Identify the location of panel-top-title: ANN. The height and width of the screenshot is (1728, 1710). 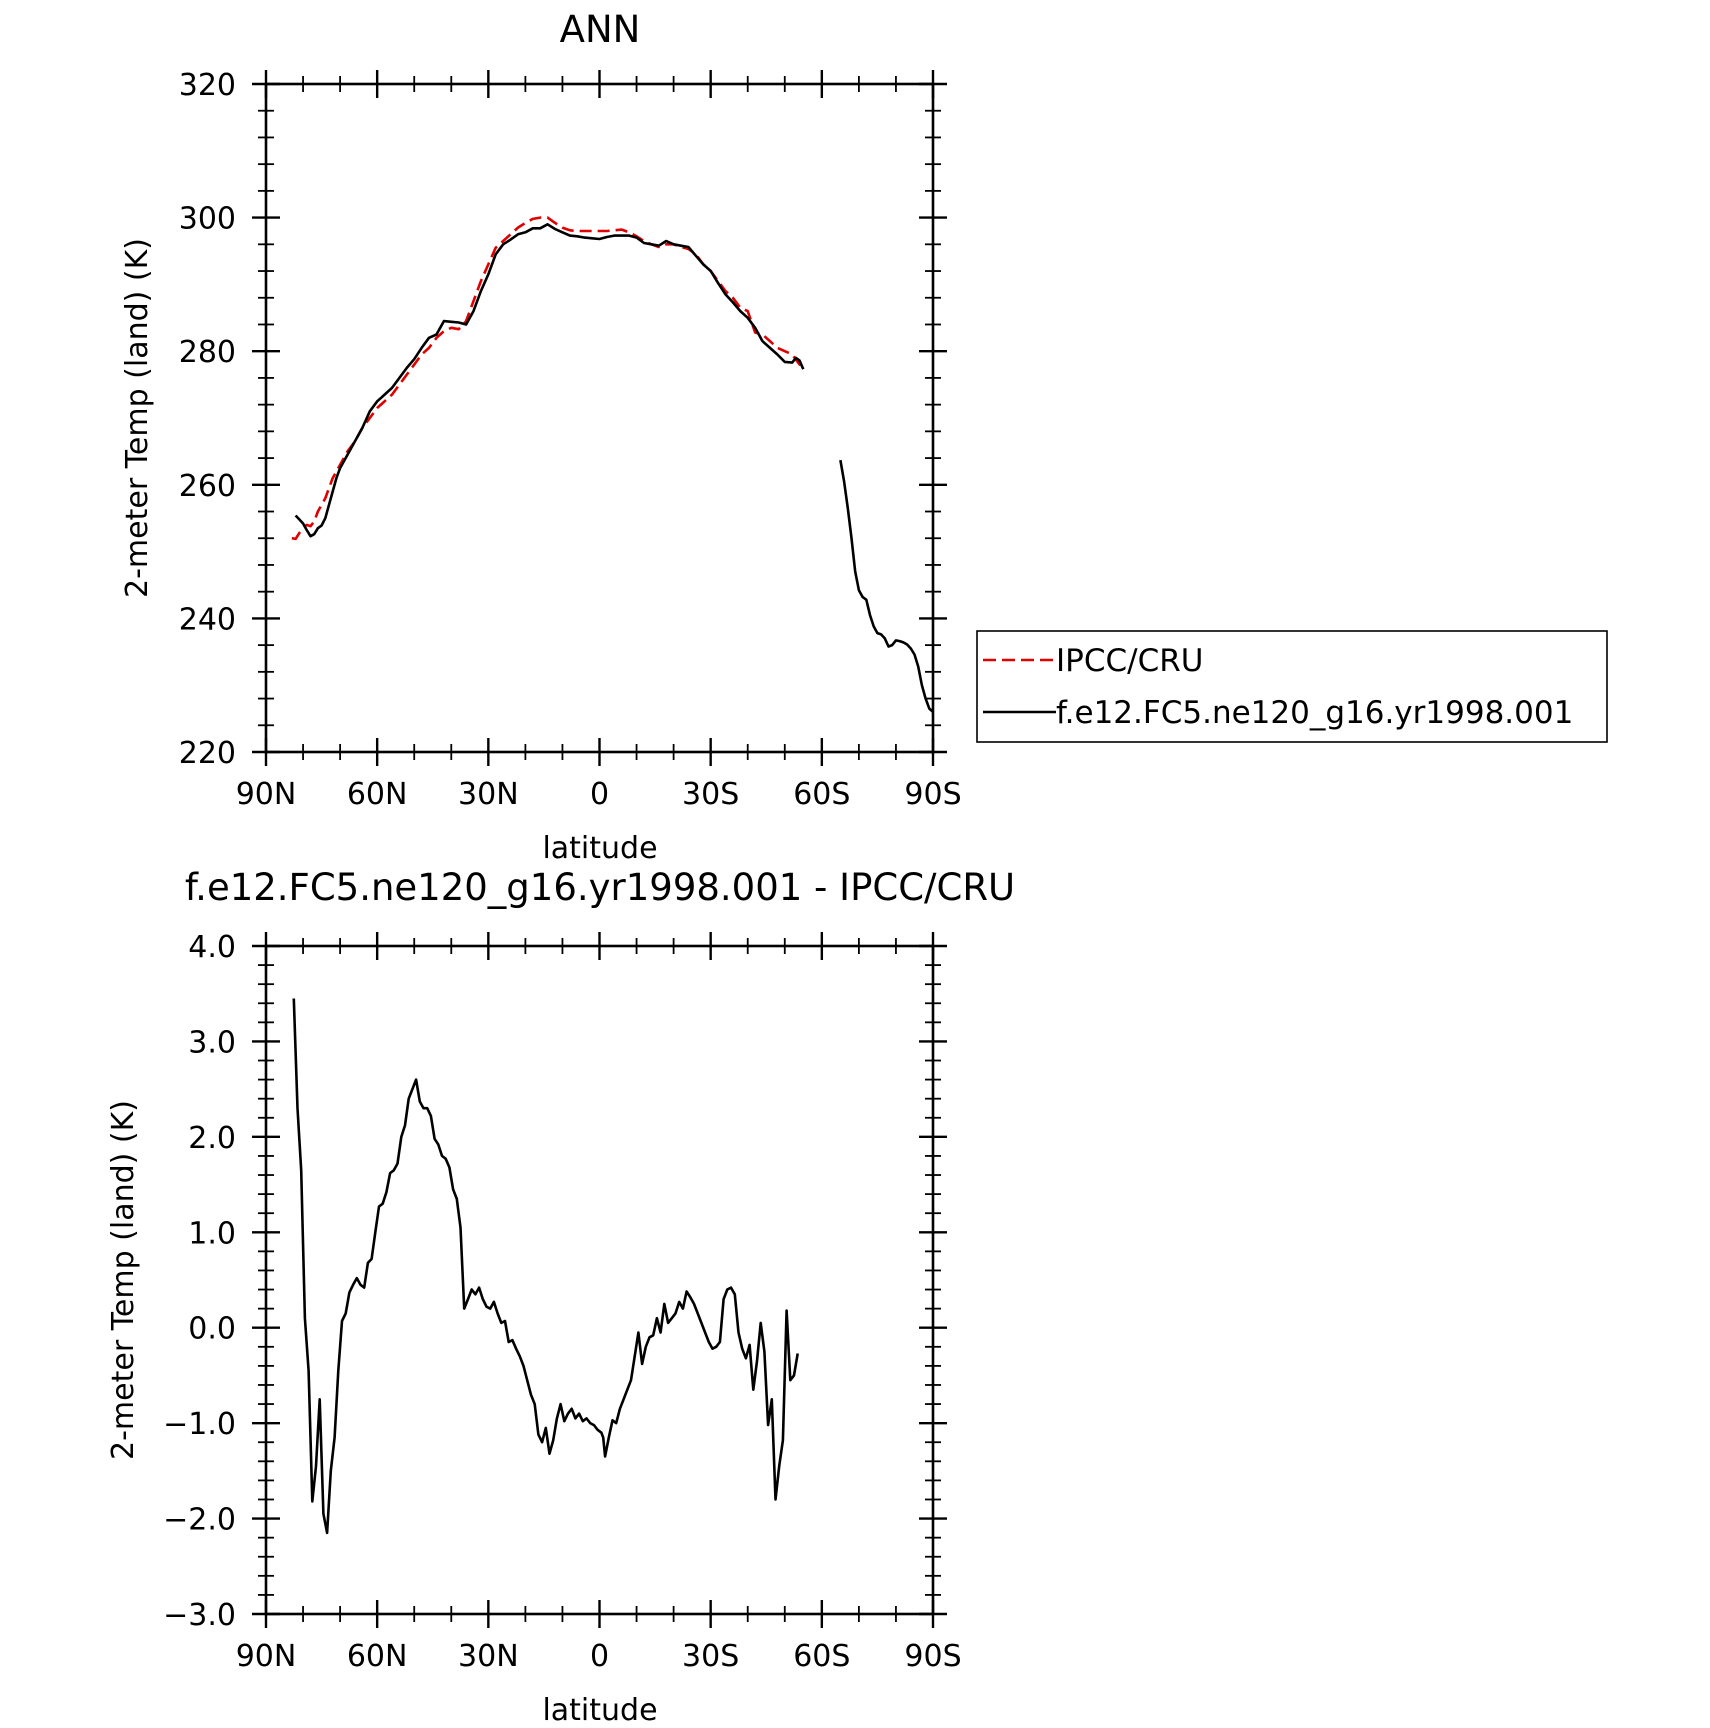
(600, 29).